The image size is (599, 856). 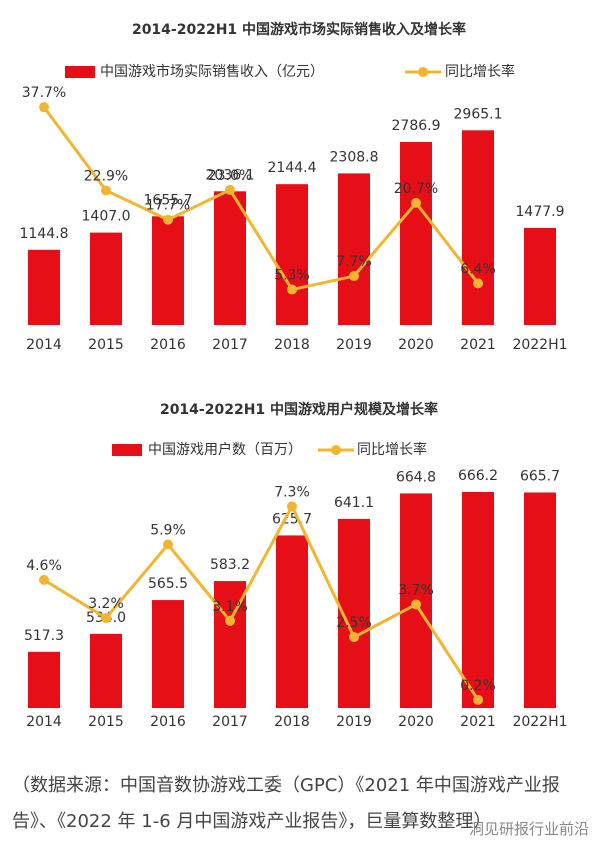 What do you see at coordinates (106, 176) in the screenshot?
I see `line-value-label: 22.9%` at bounding box center [106, 176].